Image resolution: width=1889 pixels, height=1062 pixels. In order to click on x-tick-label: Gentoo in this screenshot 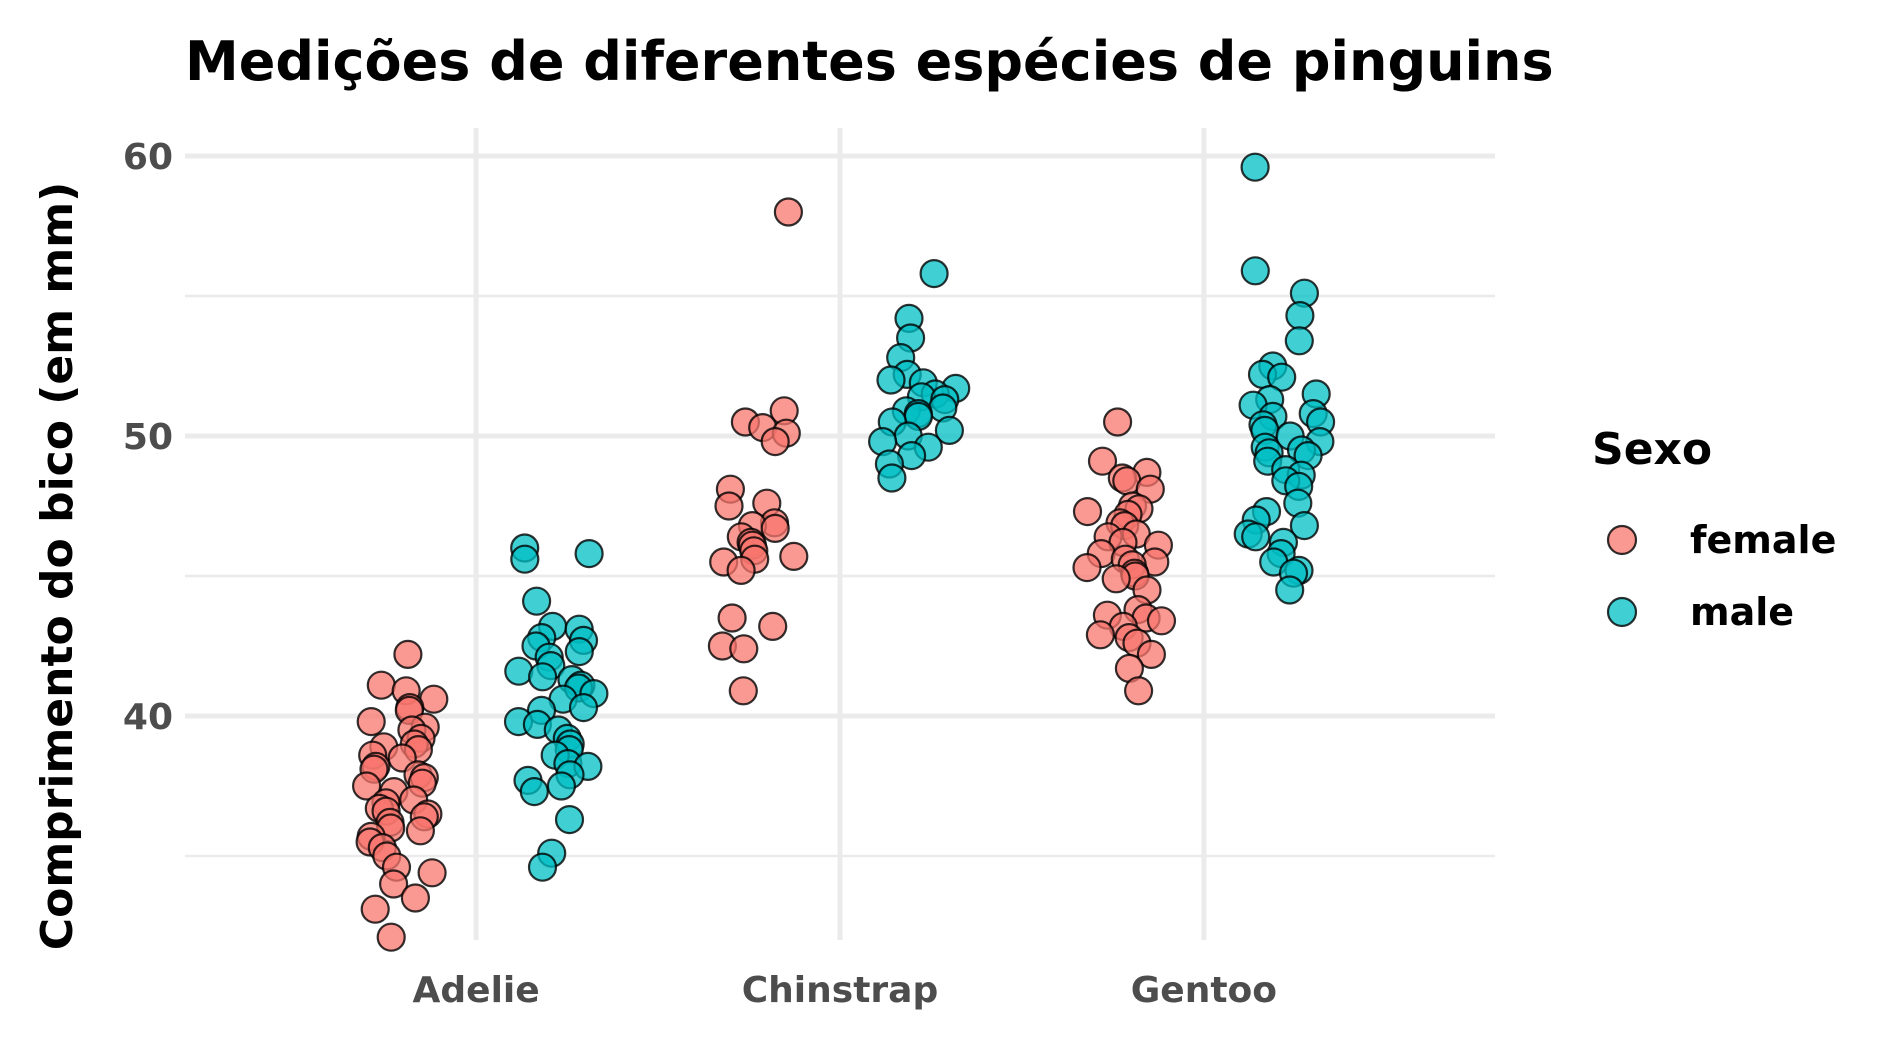, I will do `click(1204, 990)`.